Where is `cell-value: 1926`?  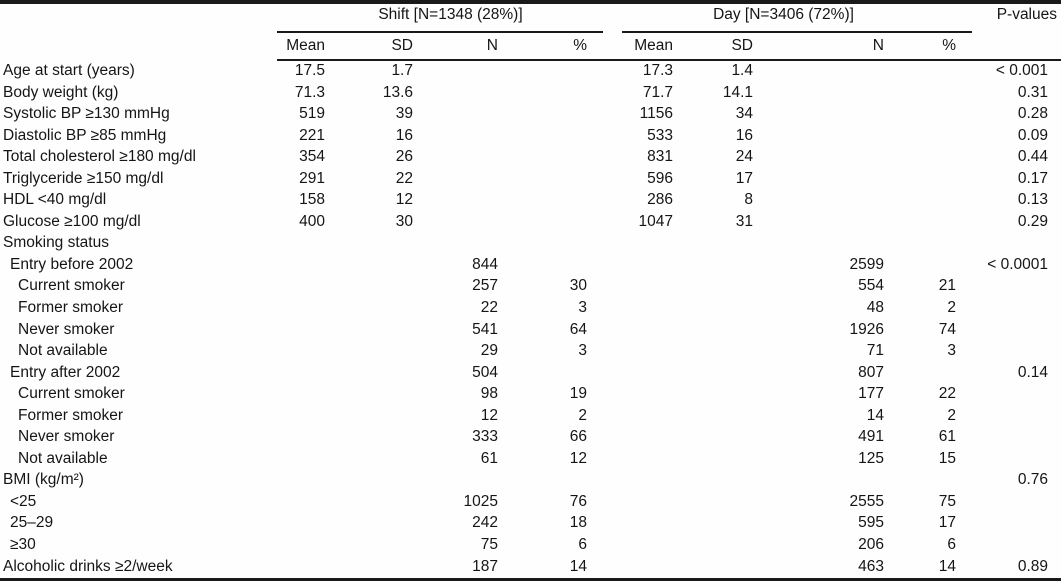
cell-value: 1926 is located at coordinates (866, 329).